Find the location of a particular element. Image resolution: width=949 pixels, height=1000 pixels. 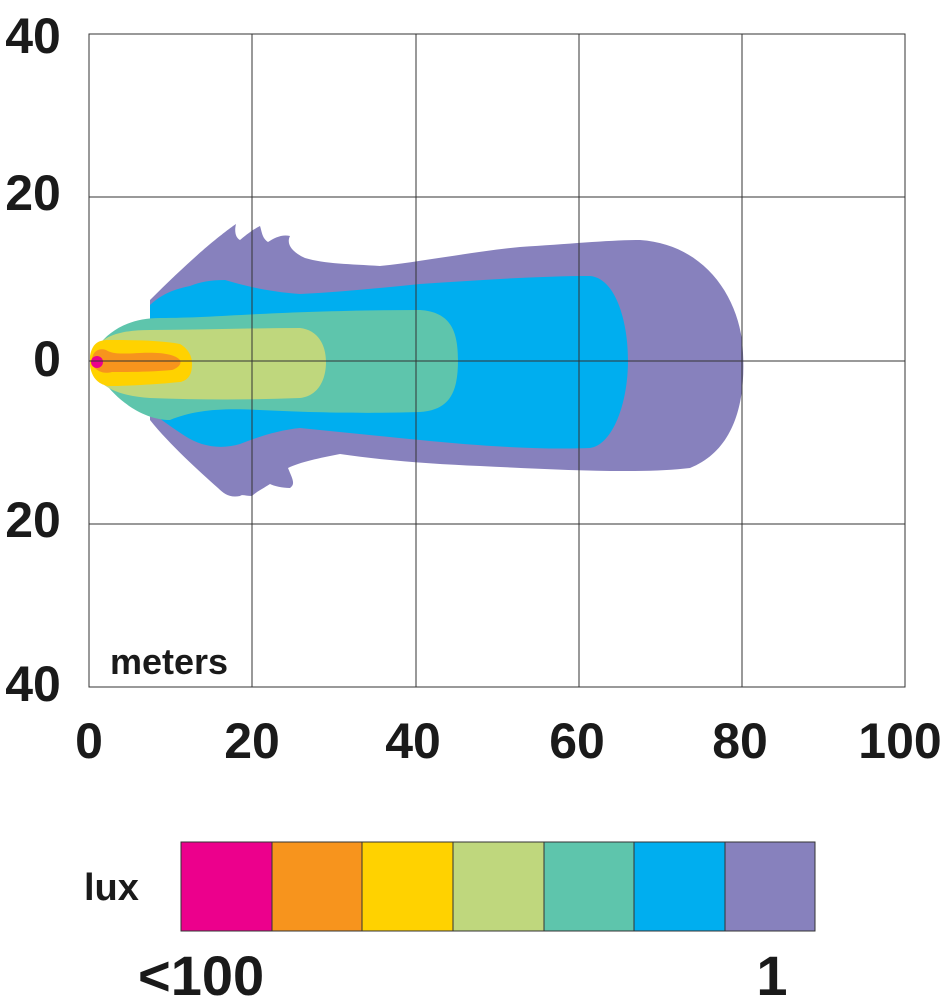

legend: lux <100 1 is located at coordinates (450, 920).